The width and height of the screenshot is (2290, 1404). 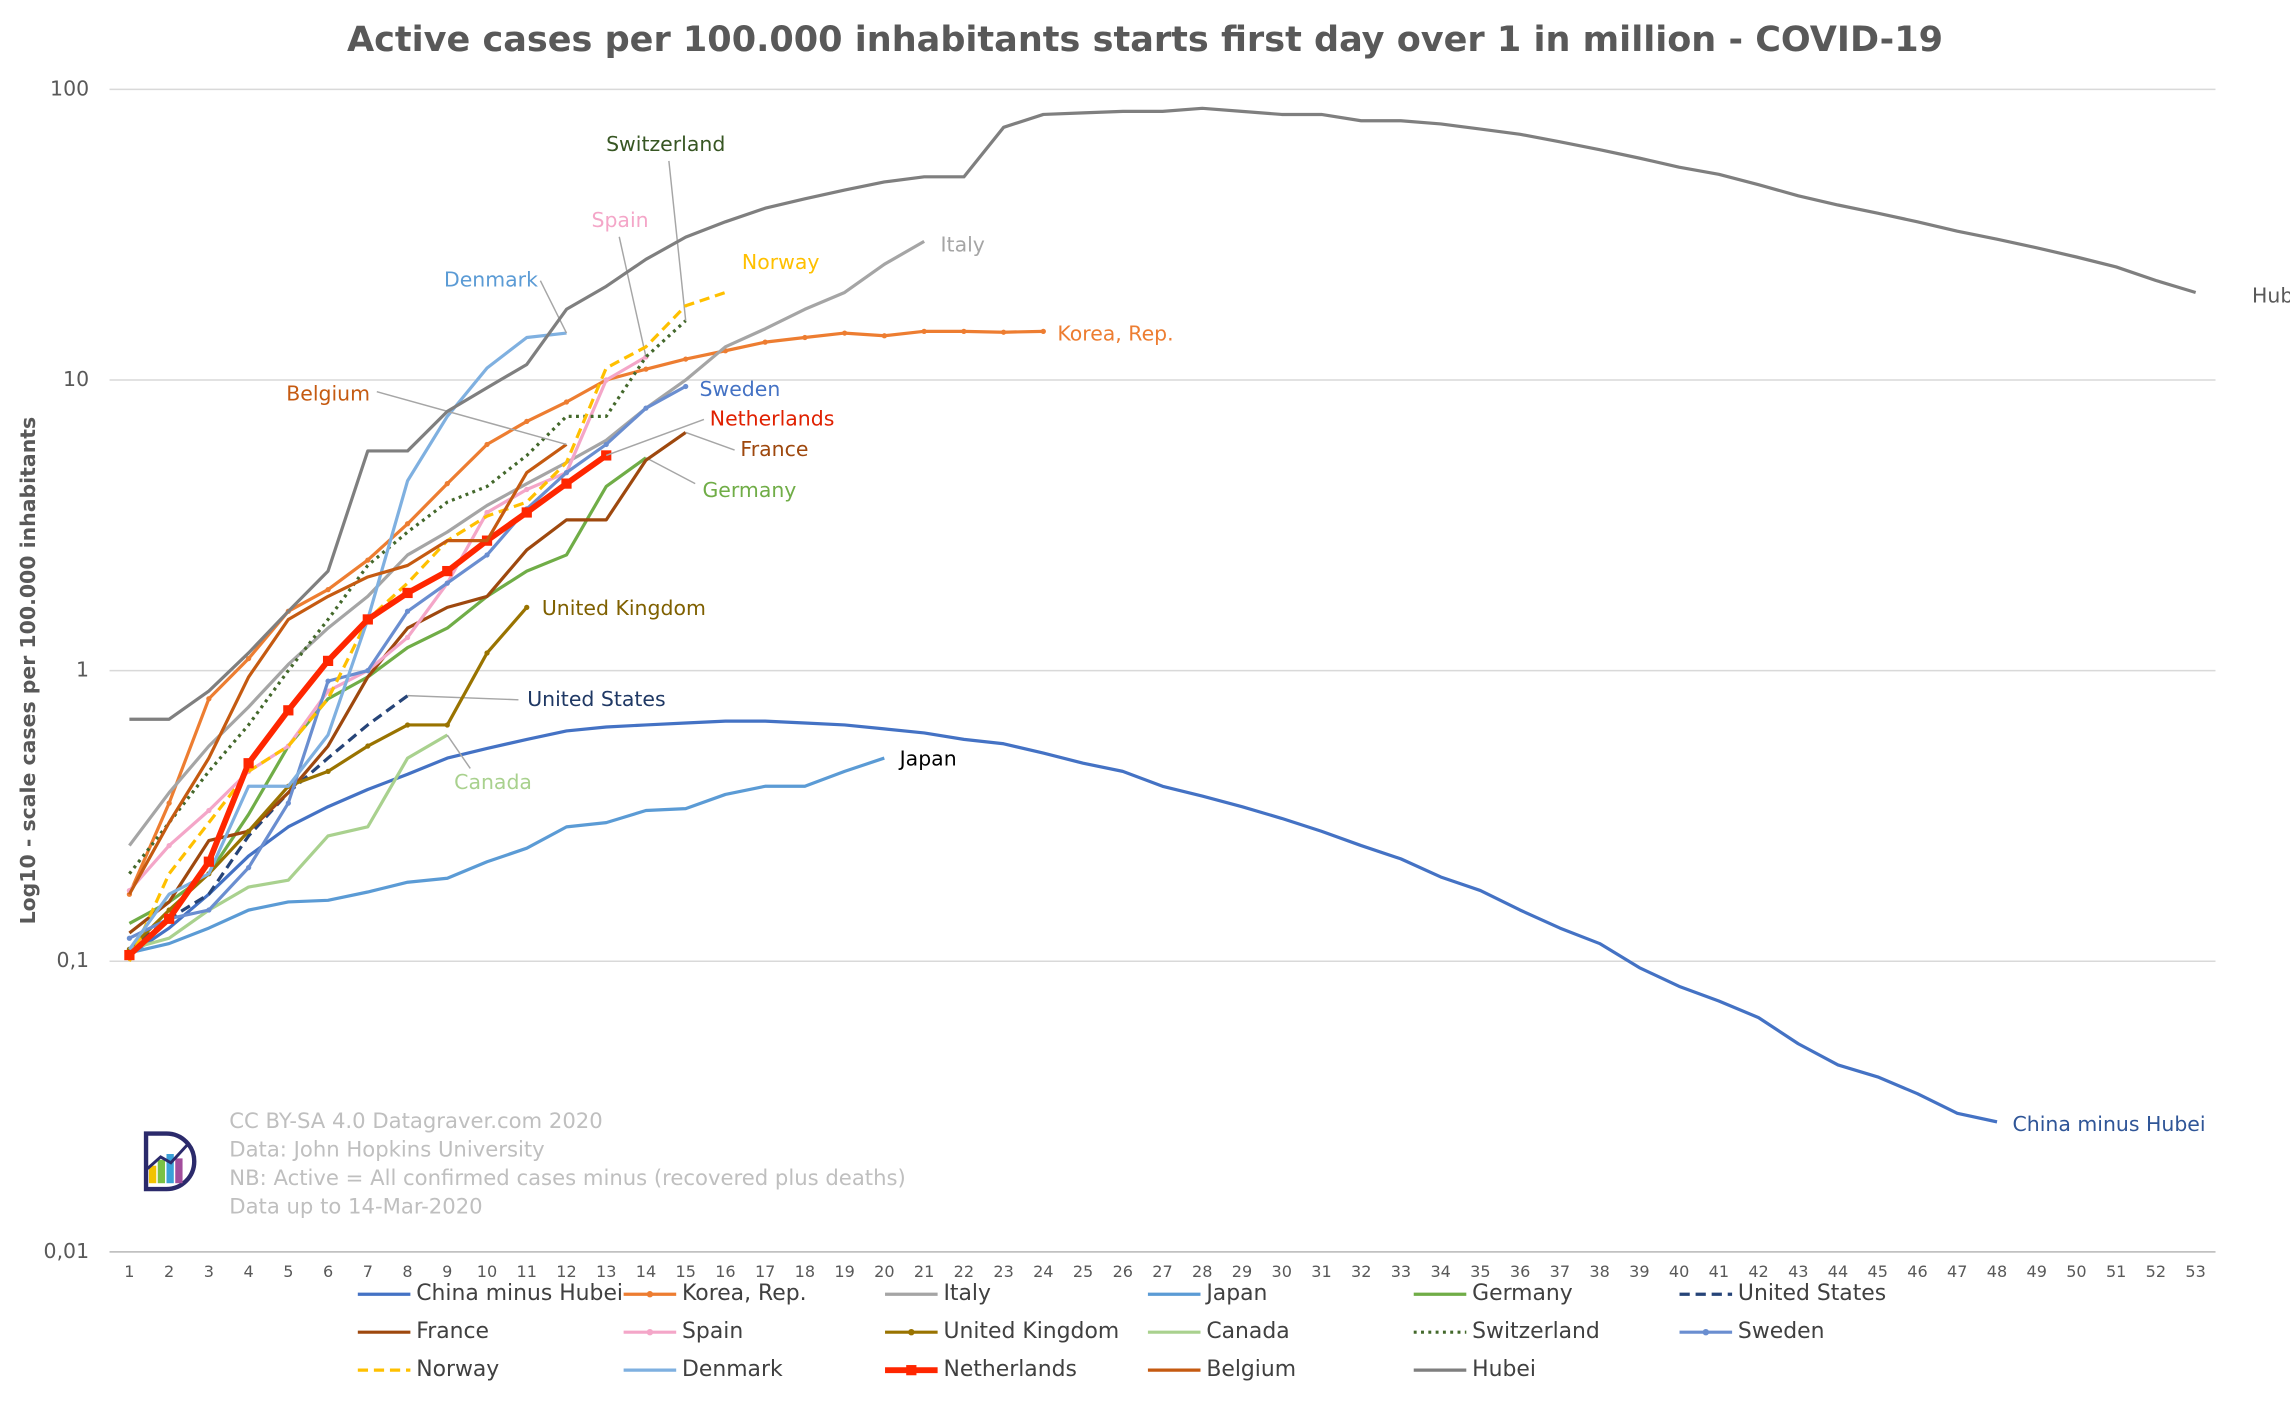 What do you see at coordinates (844, 1271) in the screenshot?
I see `x-tick-label: 19` at bounding box center [844, 1271].